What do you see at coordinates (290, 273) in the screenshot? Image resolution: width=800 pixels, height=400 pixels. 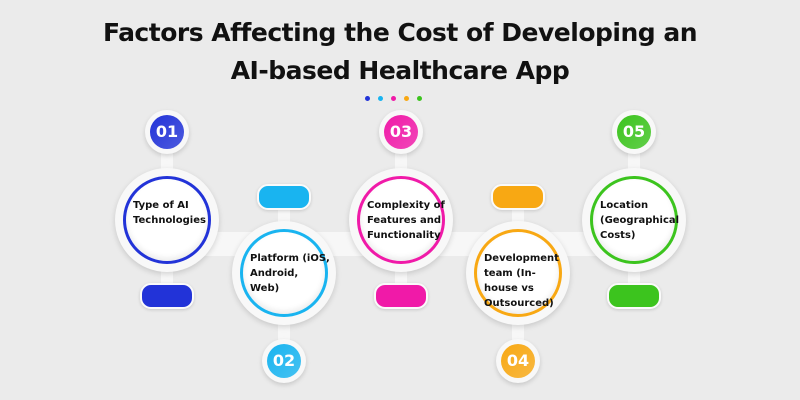 I see `factor-label: Platform (iOS, Android, Web)` at bounding box center [290, 273].